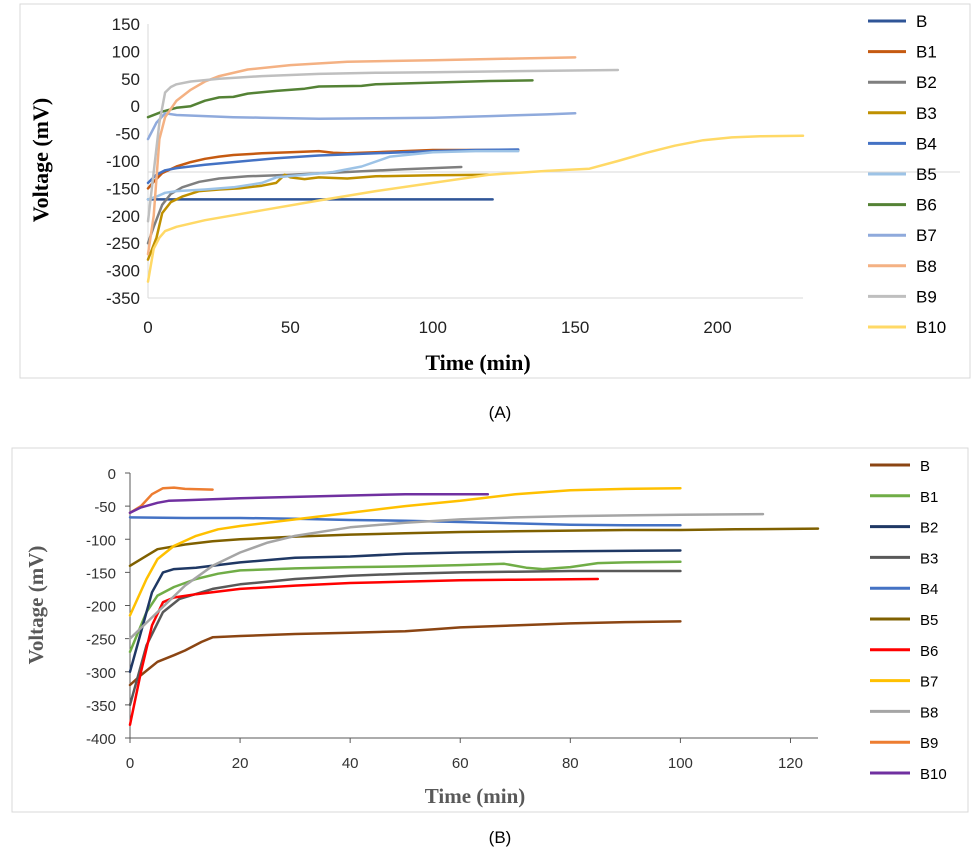 The height and width of the screenshot is (856, 980). Describe the element at coordinates (40, 160) in the screenshot. I see `chart-a-y-axis-title: Voltage (mV)` at that location.